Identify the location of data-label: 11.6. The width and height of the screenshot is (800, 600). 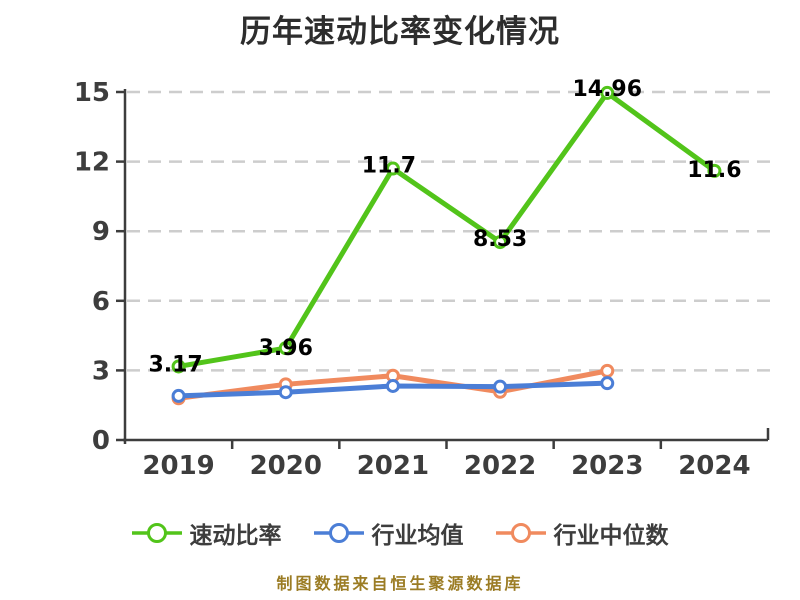
(714, 170).